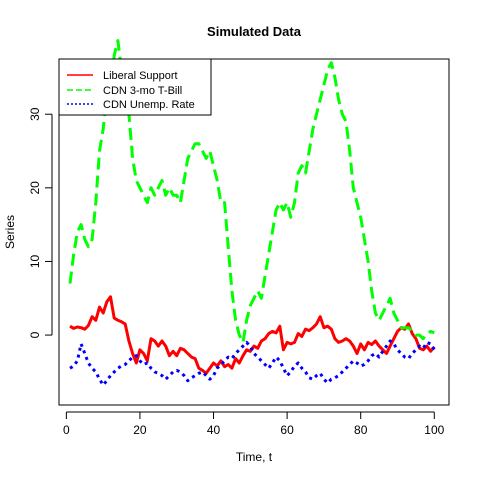  Describe the element at coordinates (35, 188) in the screenshot. I see `y-tick-label: 20` at that location.